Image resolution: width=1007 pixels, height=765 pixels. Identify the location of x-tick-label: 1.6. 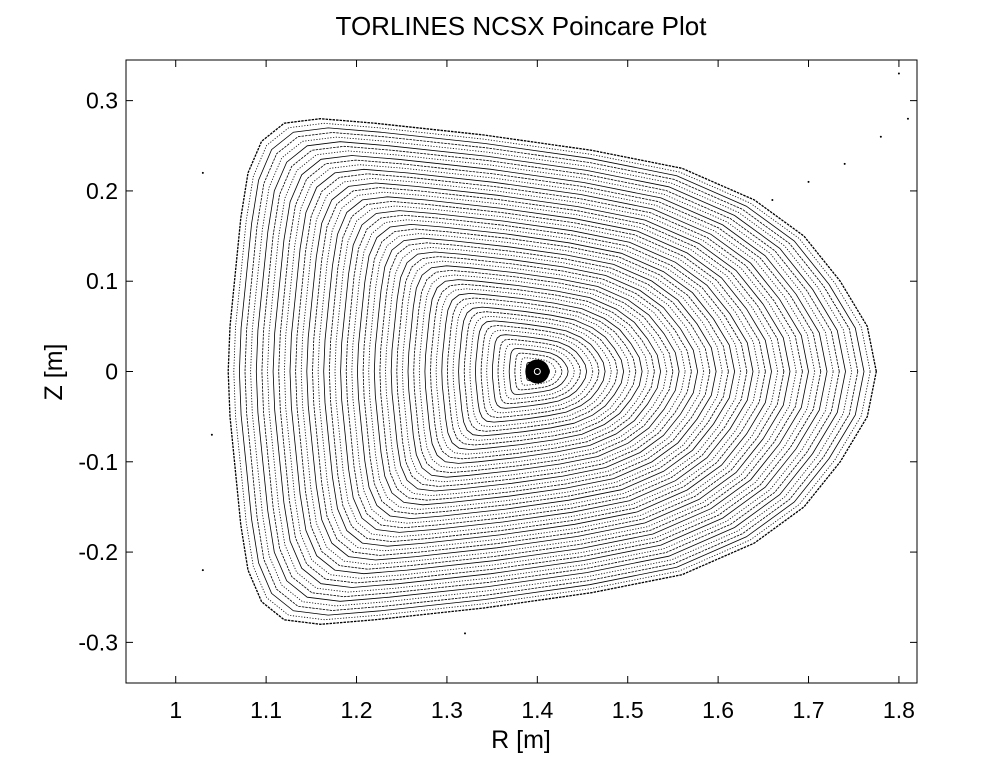
(718, 710).